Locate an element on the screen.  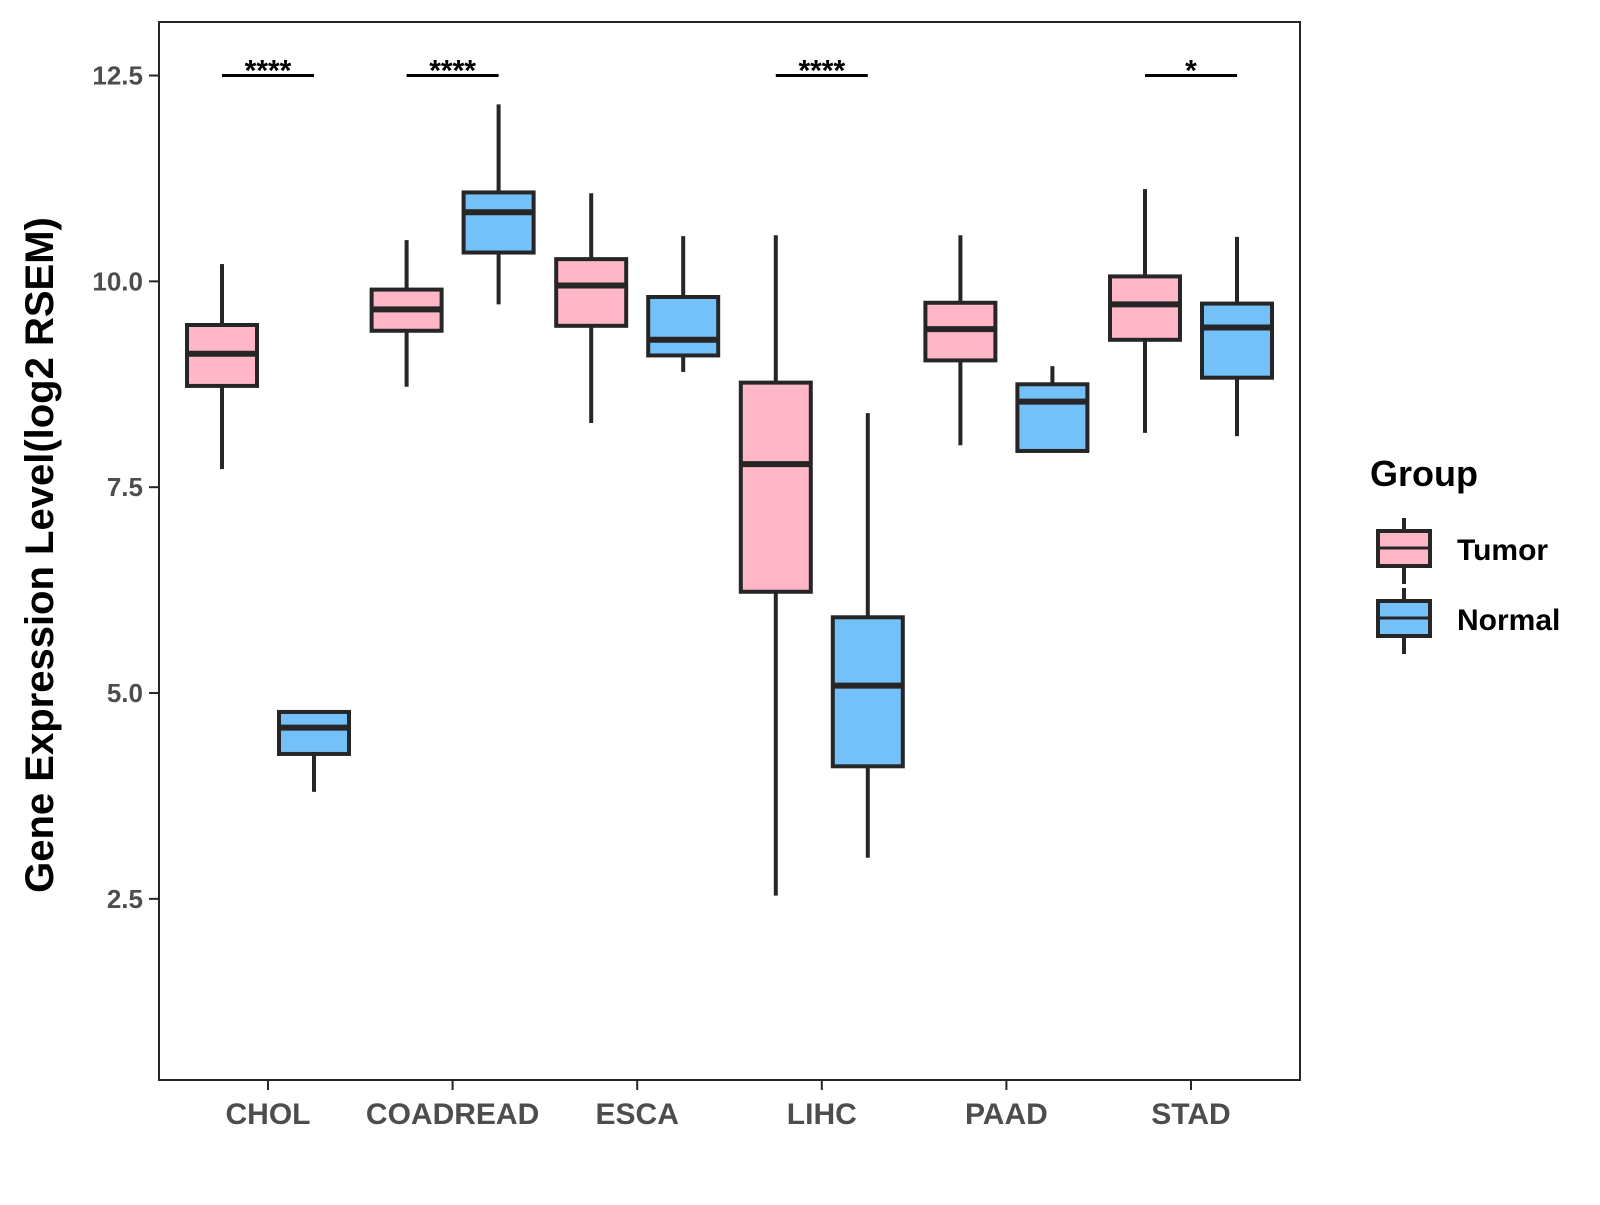
box-normal-chol is located at coordinates (314, 750).